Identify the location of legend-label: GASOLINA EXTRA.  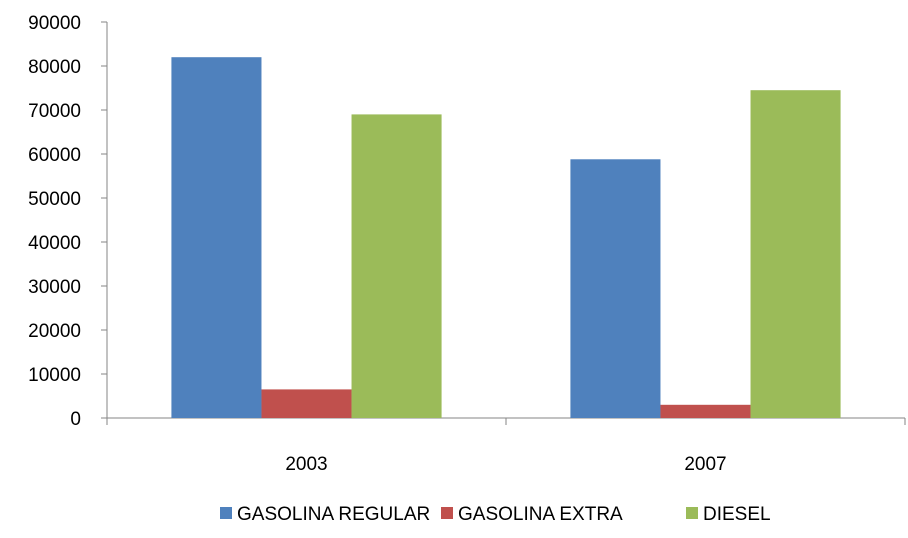
(540, 514).